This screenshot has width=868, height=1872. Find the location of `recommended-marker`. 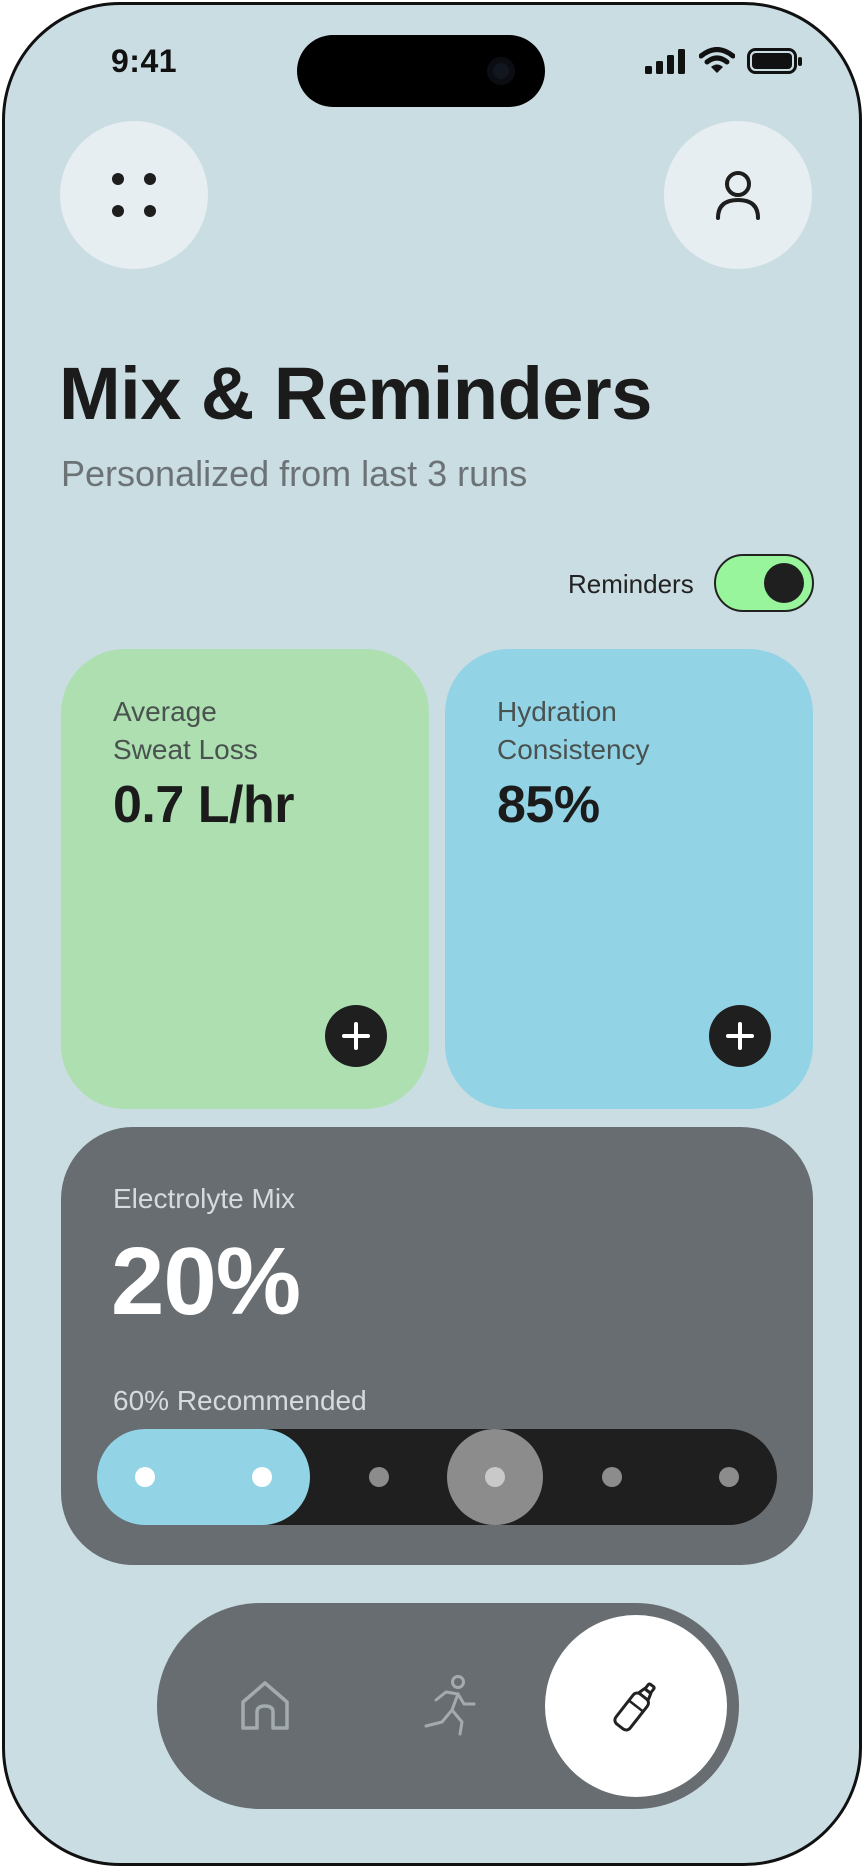

recommended-marker is located at coordinates (495, 1477).